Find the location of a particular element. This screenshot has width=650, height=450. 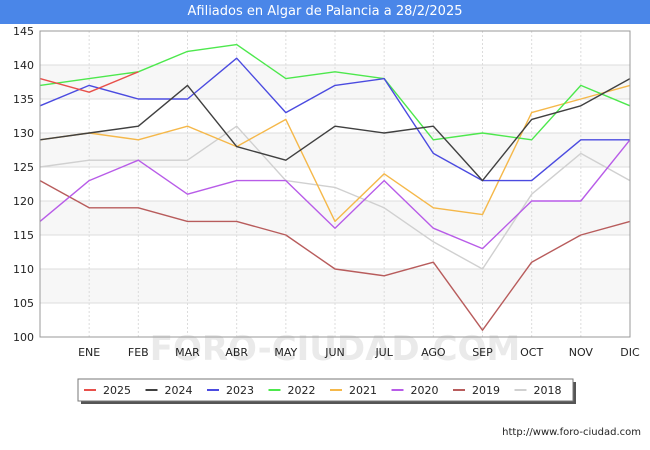

legend-label: 2022 is located at coordinates (302, 390).